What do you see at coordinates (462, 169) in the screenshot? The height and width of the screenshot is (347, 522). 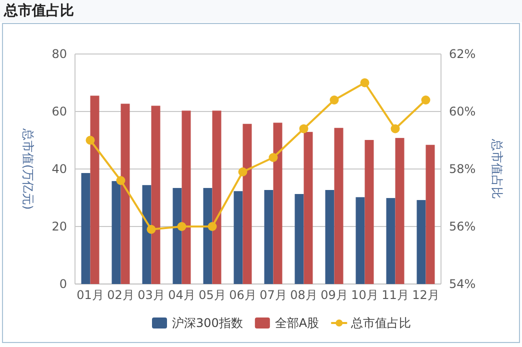 I see `y2-tick-label: 58%` at bounding box center [462, 169].